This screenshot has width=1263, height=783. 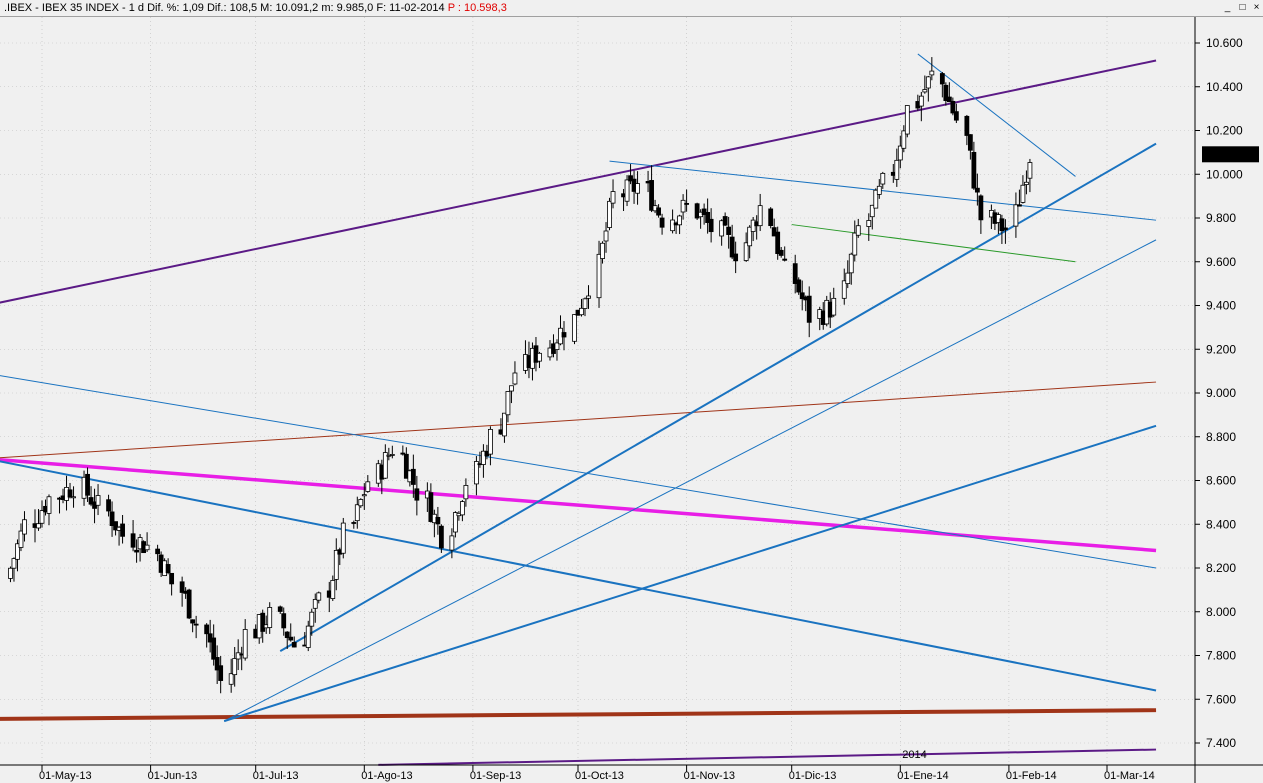 I want to click on x-tick-label: 01-May-13, so click(x=65, y=776).